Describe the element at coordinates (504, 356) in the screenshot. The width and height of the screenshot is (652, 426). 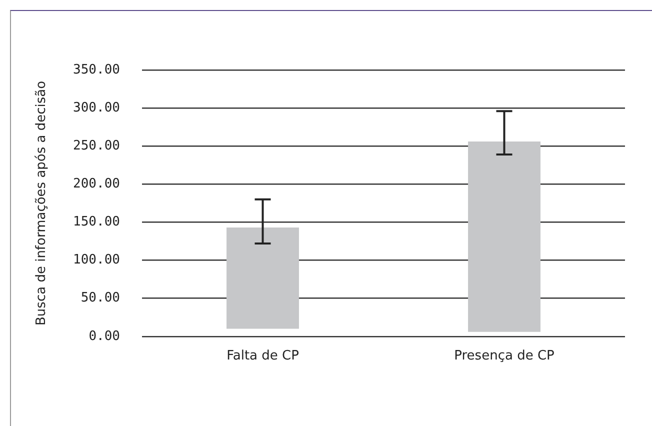
I see `x-tick-label: Presença de CP` at that location.